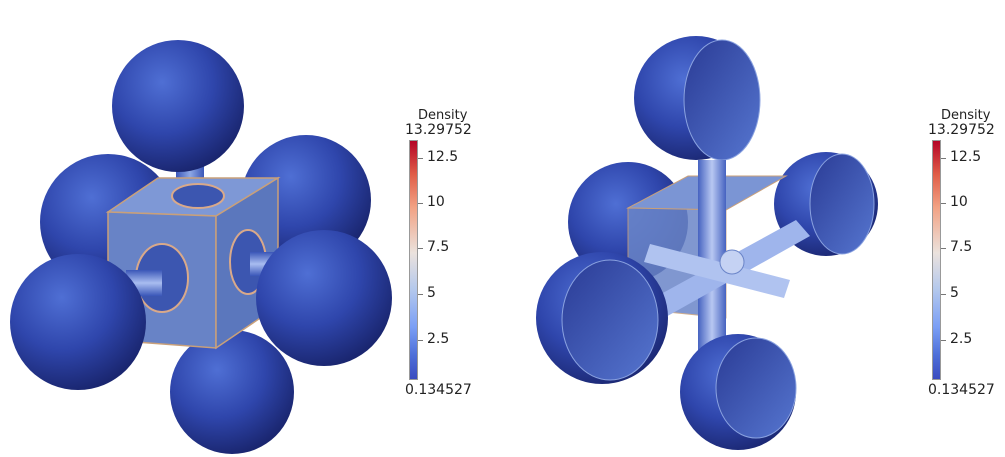 This screenshot has width=1005, height=457. What do you see at coordinates (324, 298) in the screenshot?
I see `sphere-front-right` at bounding box center [324, 298].